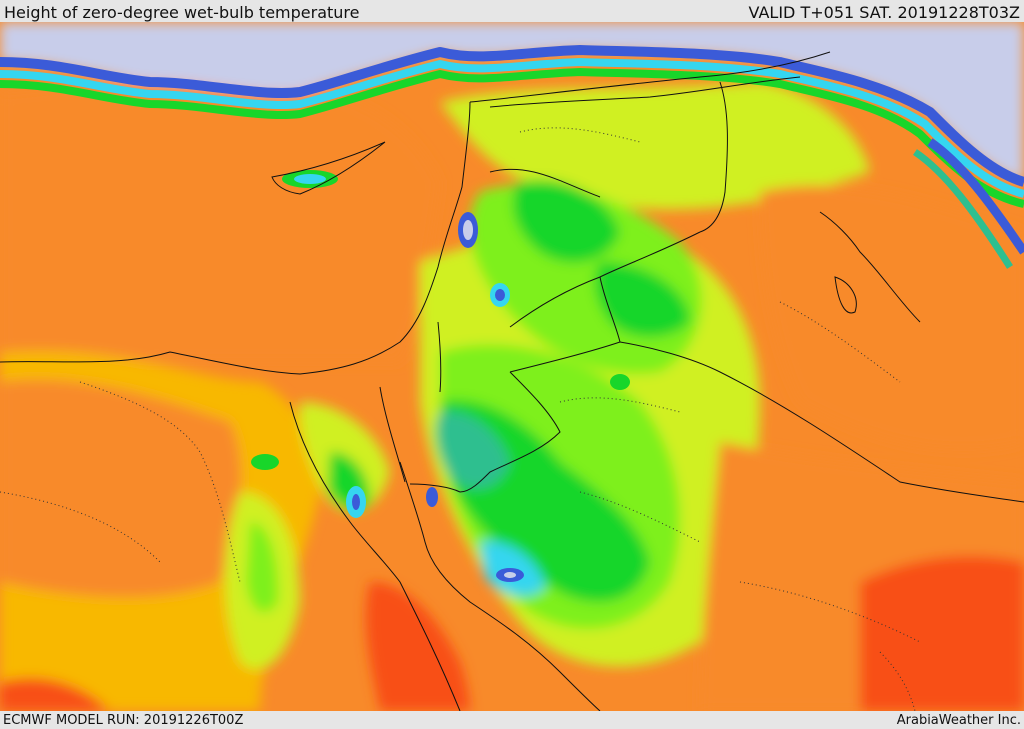 This screenshot has width=1024, height=729. Describe the element at coordinates (123, 720) in the screenshot. I see `model-run: ECMWF MODEL RUN: 20191226T00Z` at that location.